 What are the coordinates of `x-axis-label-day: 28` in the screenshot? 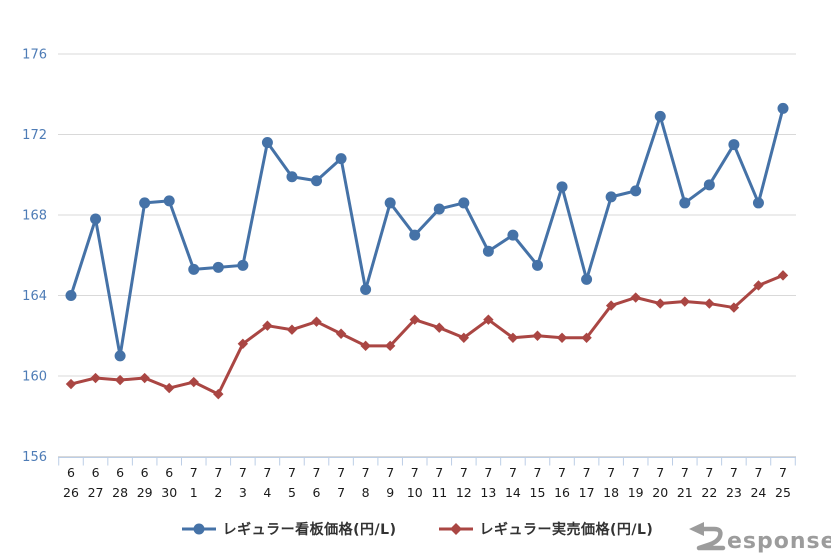 It's located at (120, 492).